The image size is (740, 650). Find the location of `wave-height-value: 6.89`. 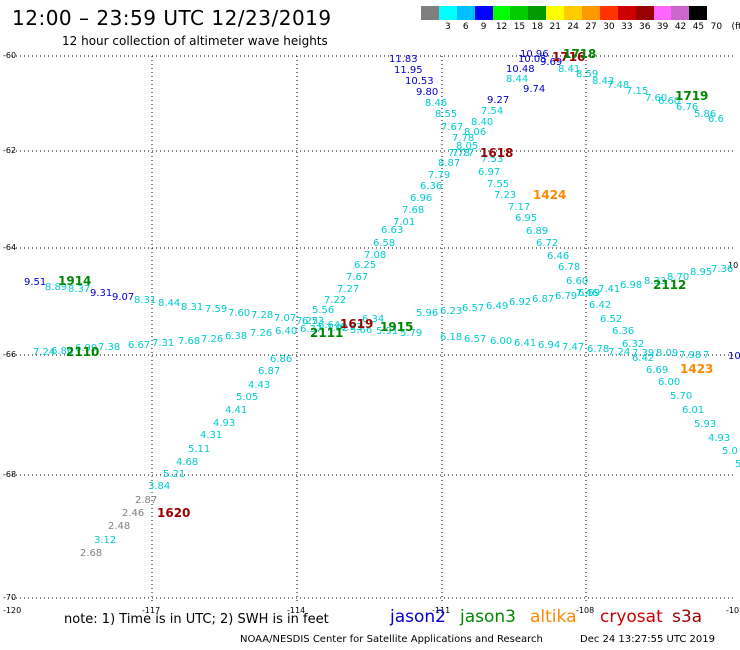

wave-height-value: 6.89 is located at coordinates (537, 231).